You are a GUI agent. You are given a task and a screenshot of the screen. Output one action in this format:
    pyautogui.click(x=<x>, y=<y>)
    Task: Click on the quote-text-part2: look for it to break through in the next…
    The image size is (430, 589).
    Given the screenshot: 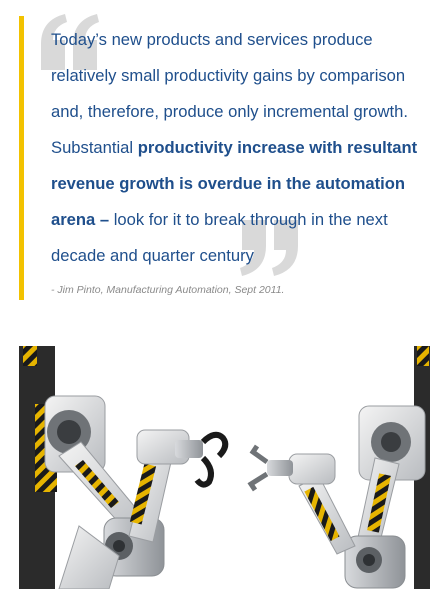 What is the action you would take?
    pyautogui.click(x=219, y=237)
    